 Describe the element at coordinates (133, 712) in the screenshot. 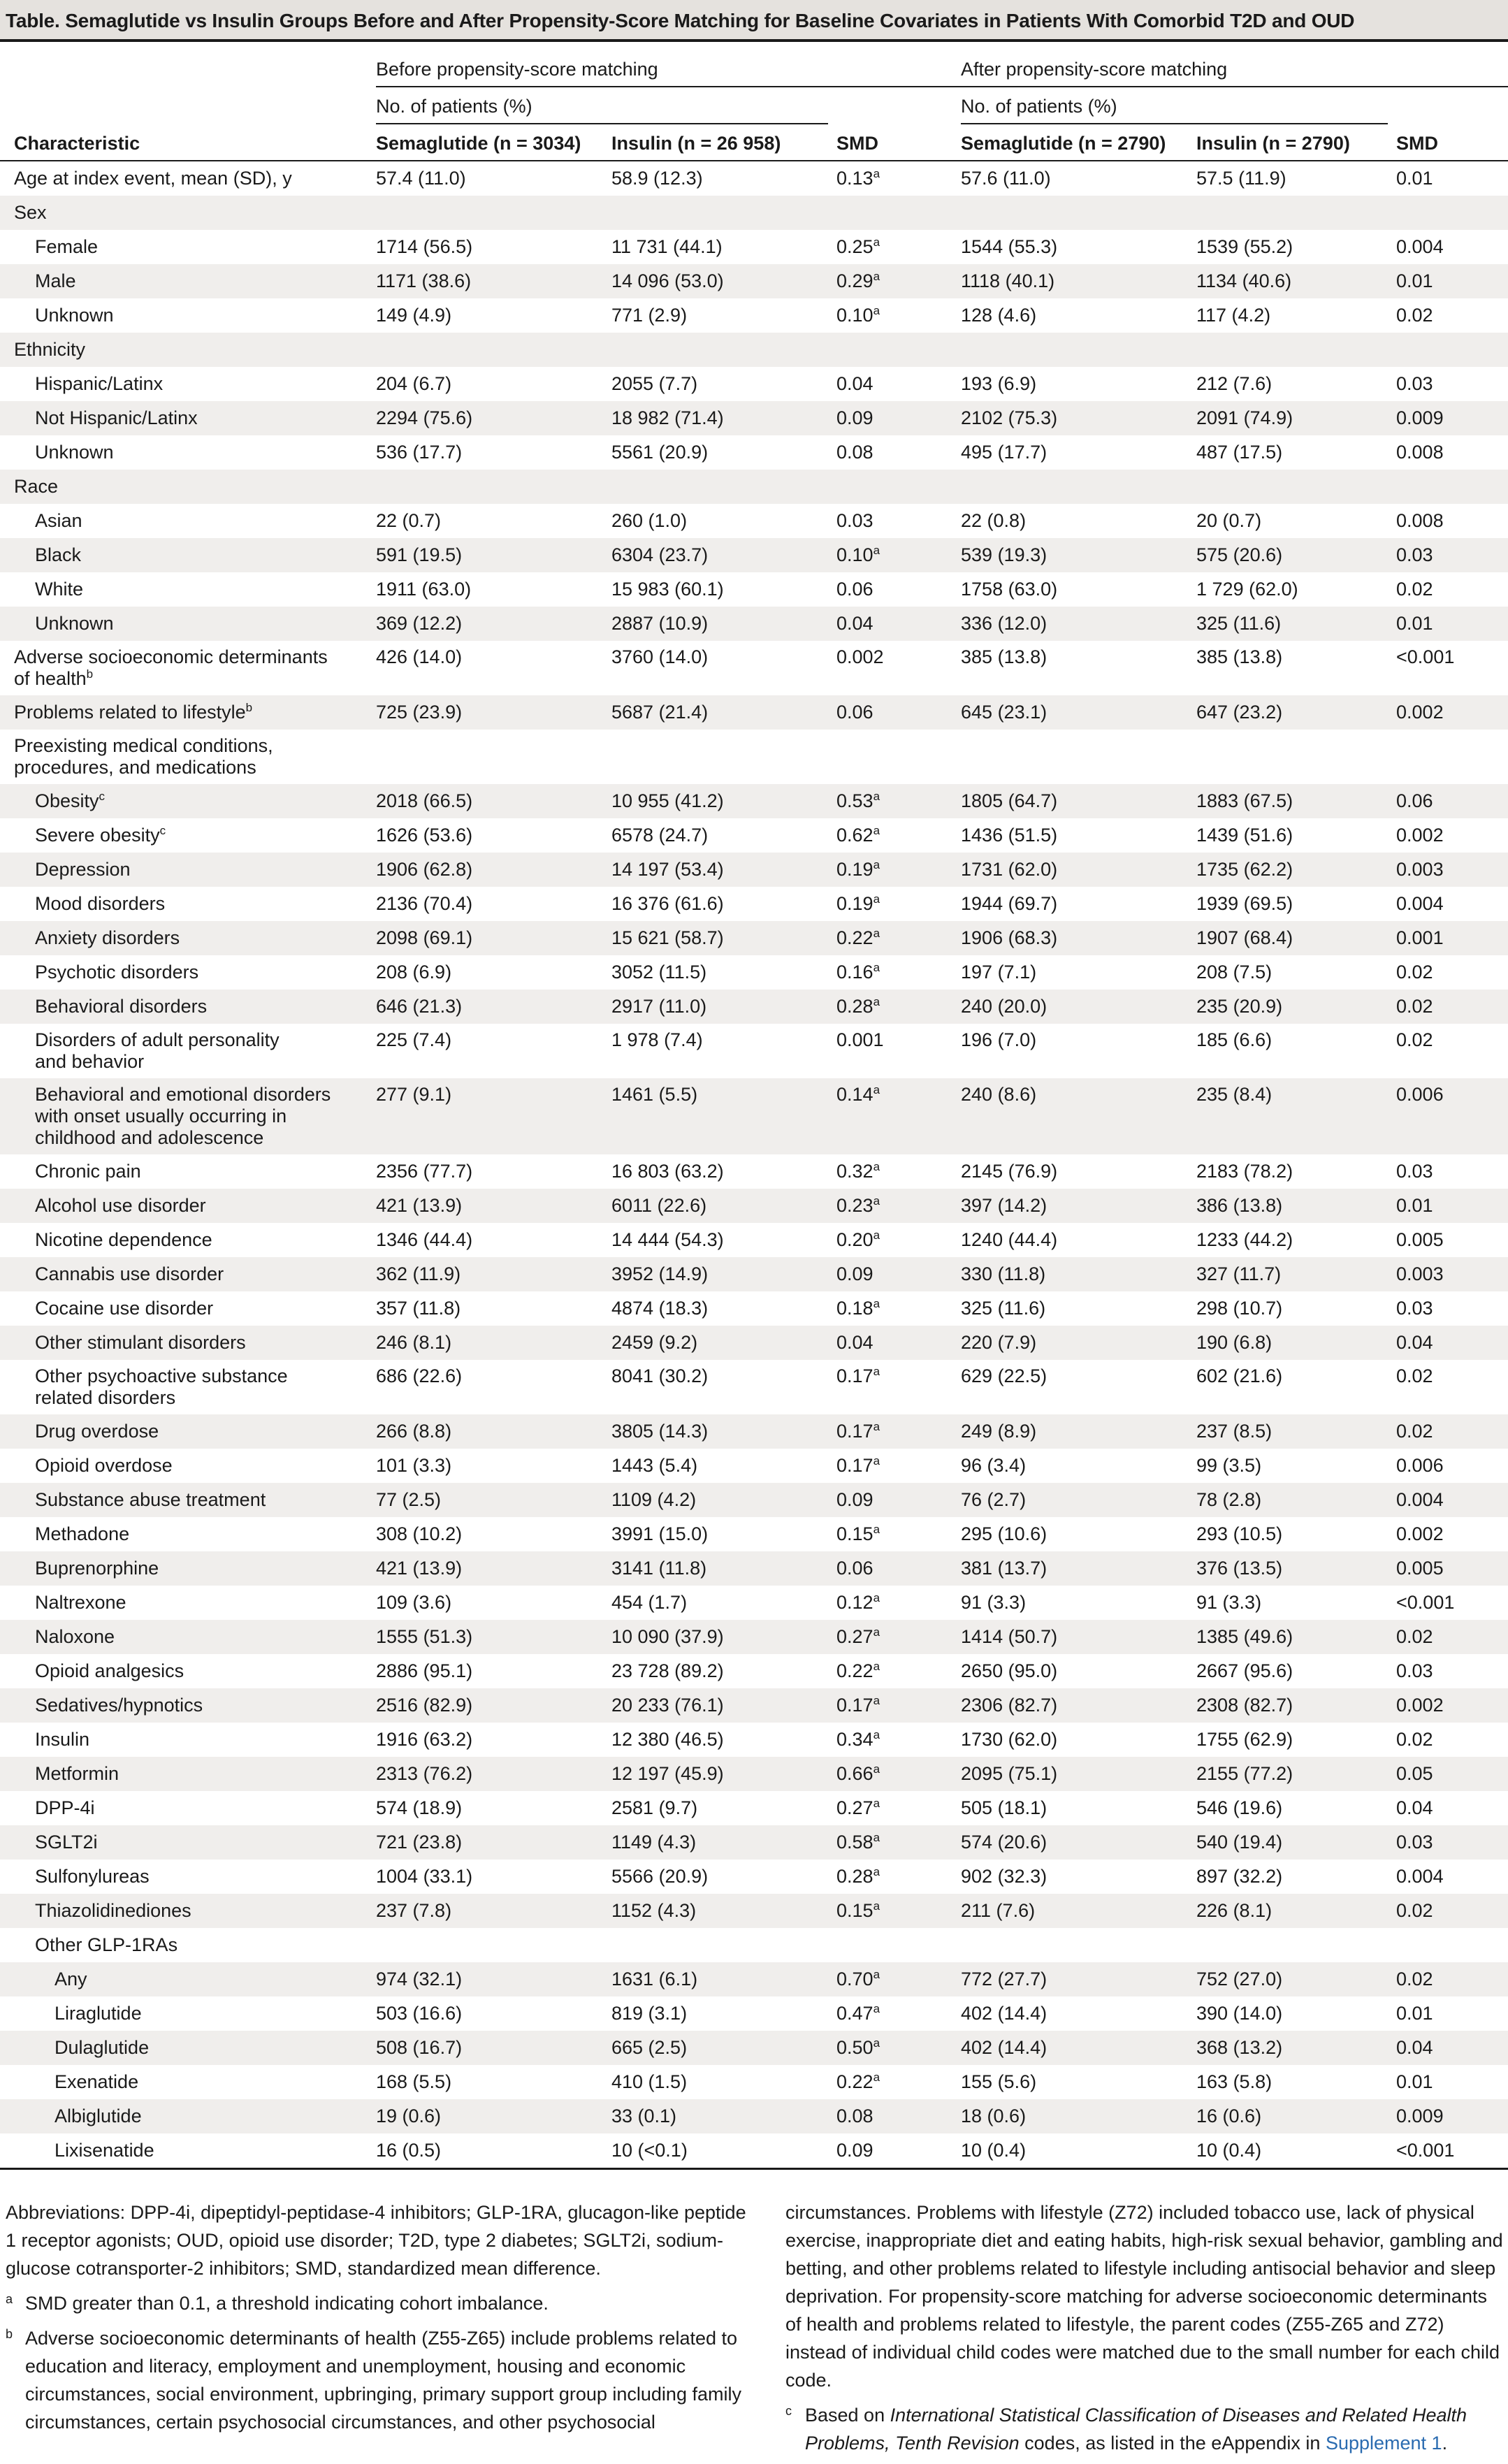

I see `row-label-line: Problems related to lifestyleb` at that location.